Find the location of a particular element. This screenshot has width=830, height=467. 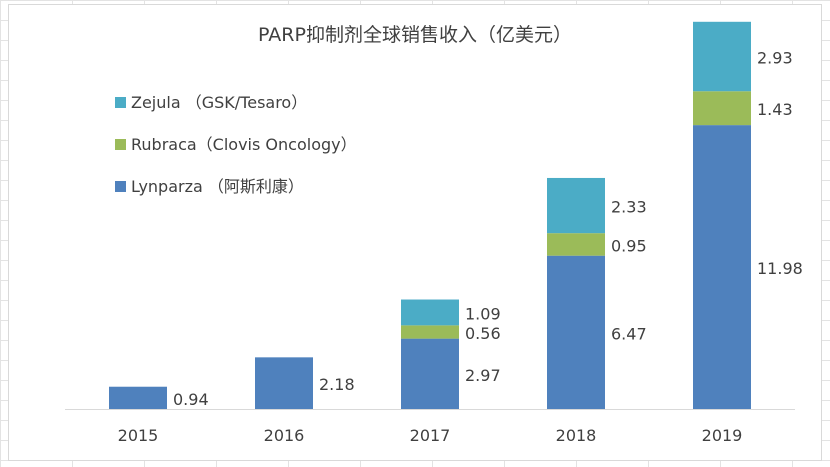

x-tick-label-2017: 2017 is located at coordinates (430, 435).